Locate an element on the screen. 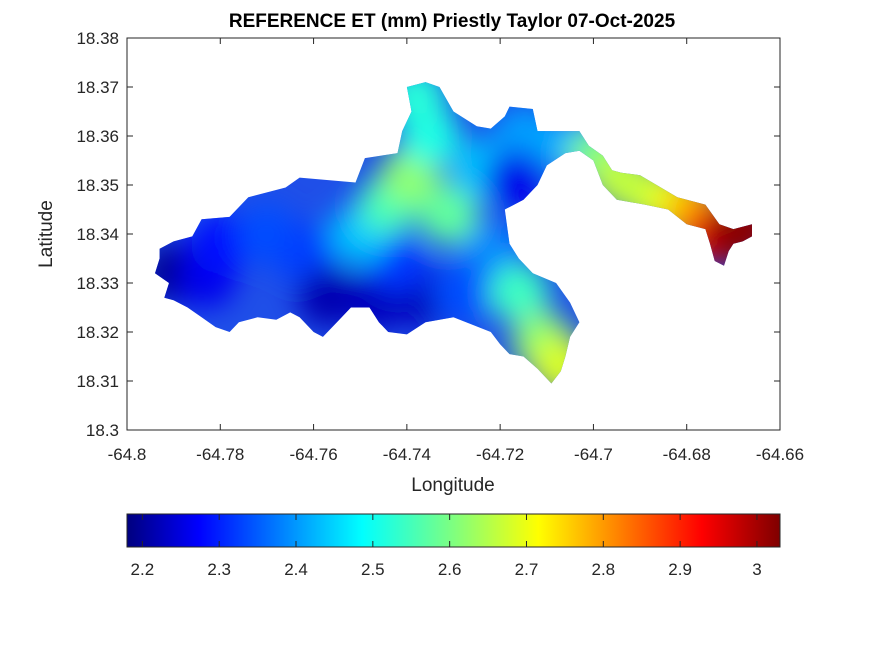 The image size is (875, 656). y-tick-label: 18.38 is located at coordinates (97, 38).